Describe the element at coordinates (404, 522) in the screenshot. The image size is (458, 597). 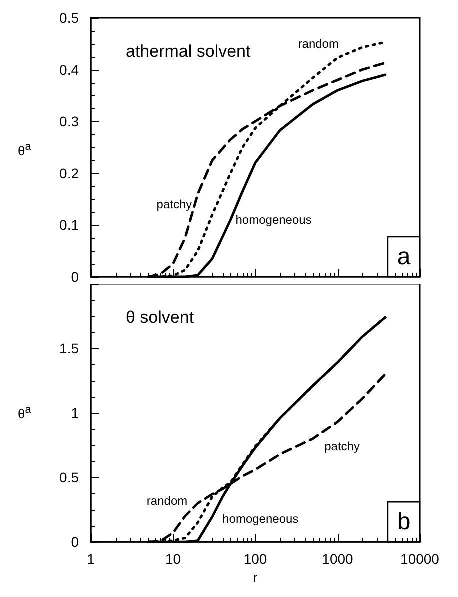
I see `annotation: b` at that location.